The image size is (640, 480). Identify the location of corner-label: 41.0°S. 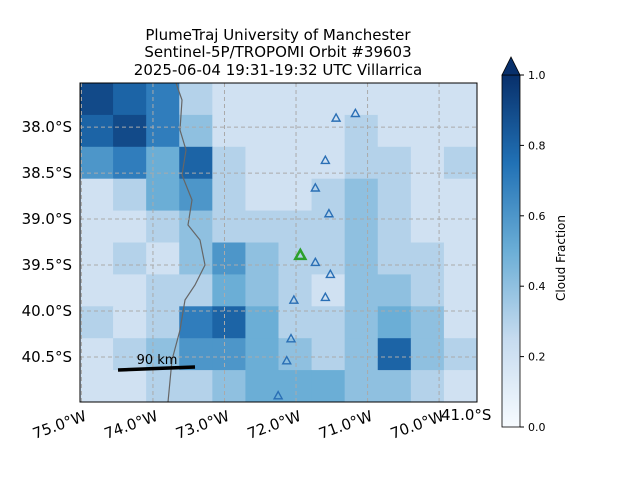
(466, 415).